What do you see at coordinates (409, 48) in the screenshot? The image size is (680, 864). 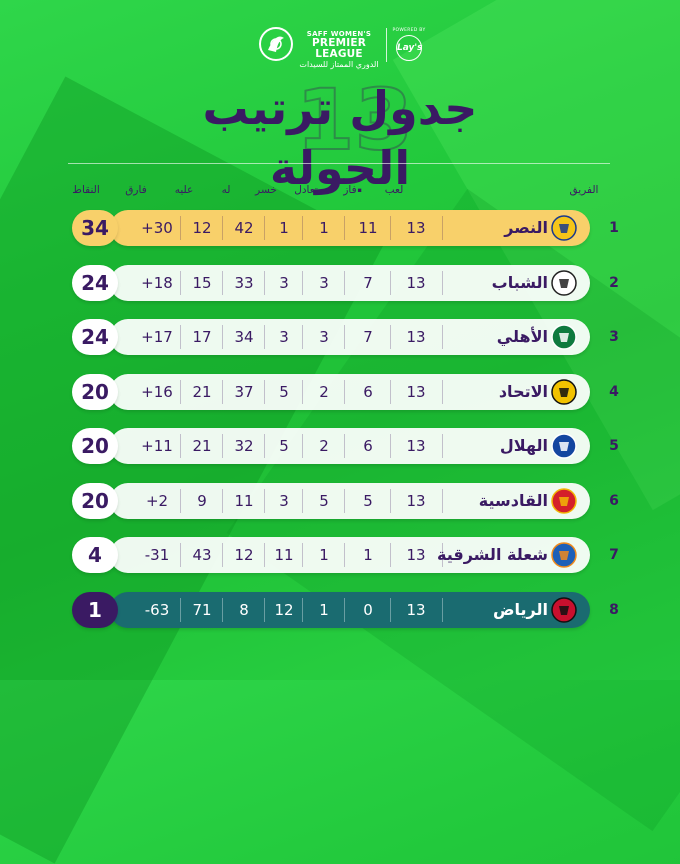 I see `sponsor-logo: Lay's` at bounding box center [409, 48].